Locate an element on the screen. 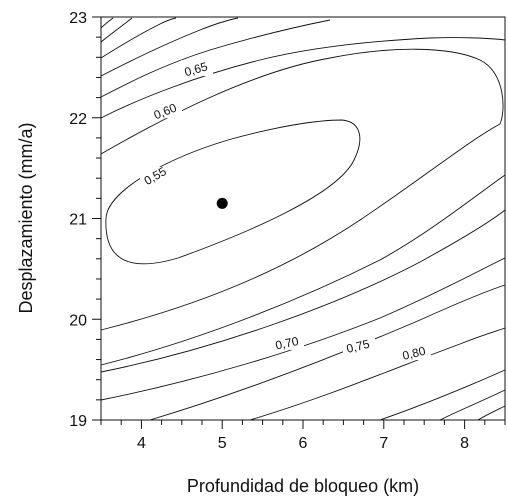  x-tick-label: 5 is located at coordinates (222, 443).